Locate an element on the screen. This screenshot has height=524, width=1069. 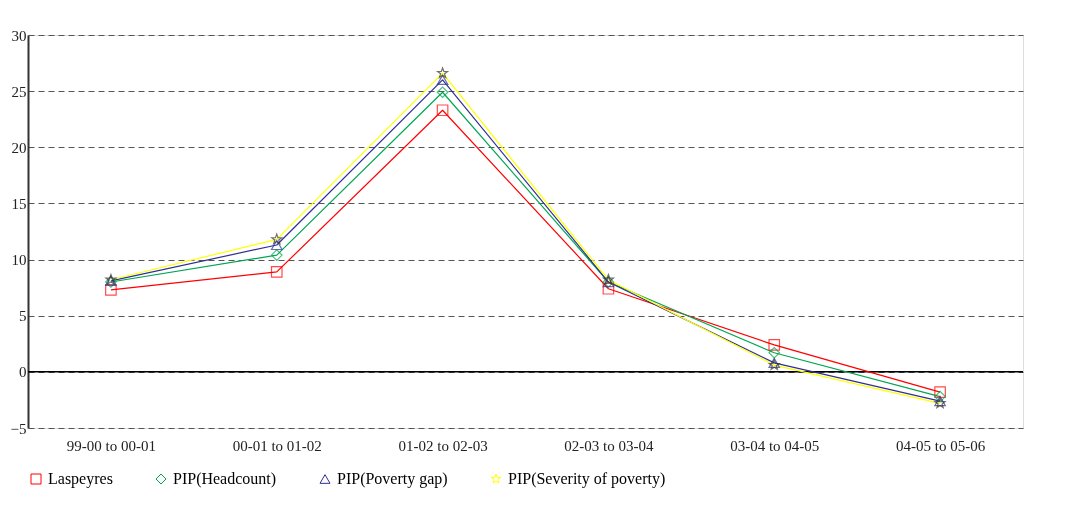
legend-label: PIP(Headcount) is located at coordinates (225, 479).